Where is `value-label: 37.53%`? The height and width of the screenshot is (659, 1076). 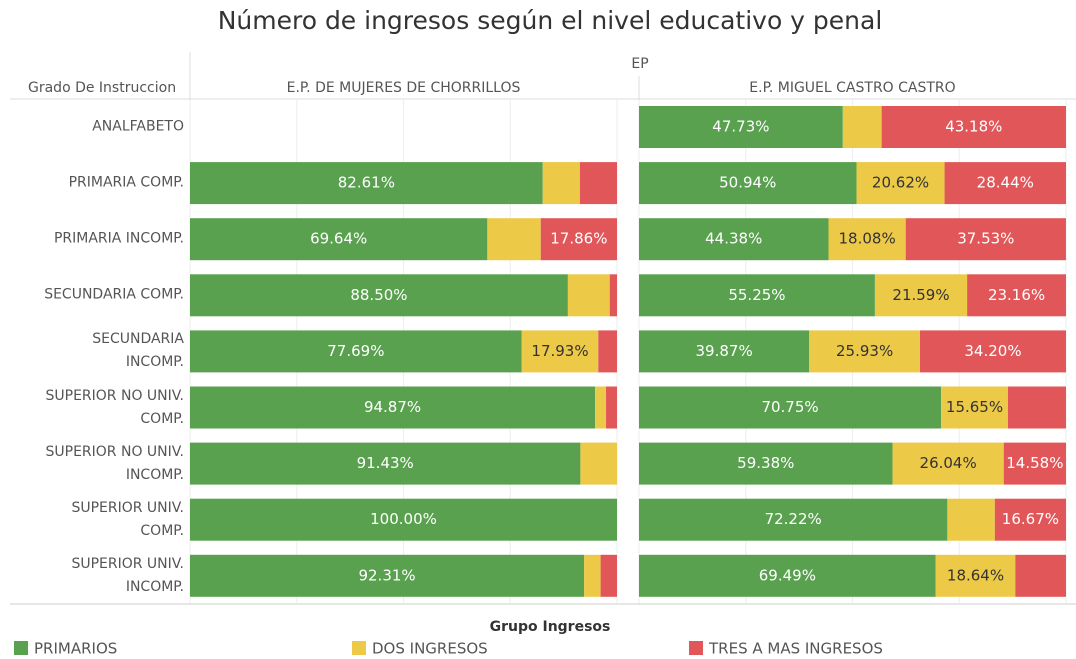
value-label: 37.53% is located at coordinates (985, 239).